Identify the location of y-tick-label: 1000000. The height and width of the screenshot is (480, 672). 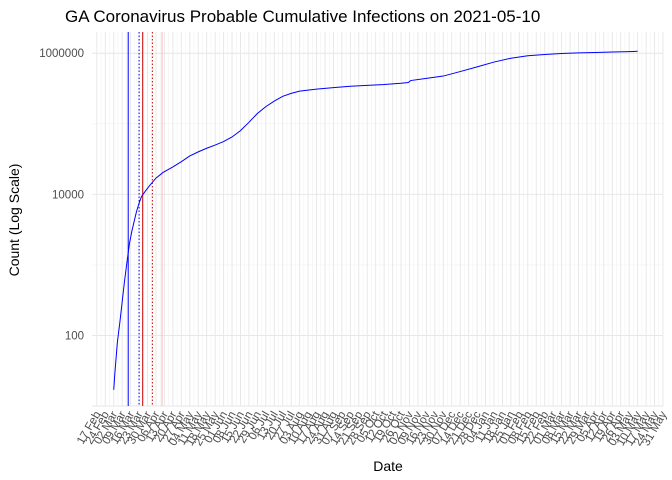
(61, 54).